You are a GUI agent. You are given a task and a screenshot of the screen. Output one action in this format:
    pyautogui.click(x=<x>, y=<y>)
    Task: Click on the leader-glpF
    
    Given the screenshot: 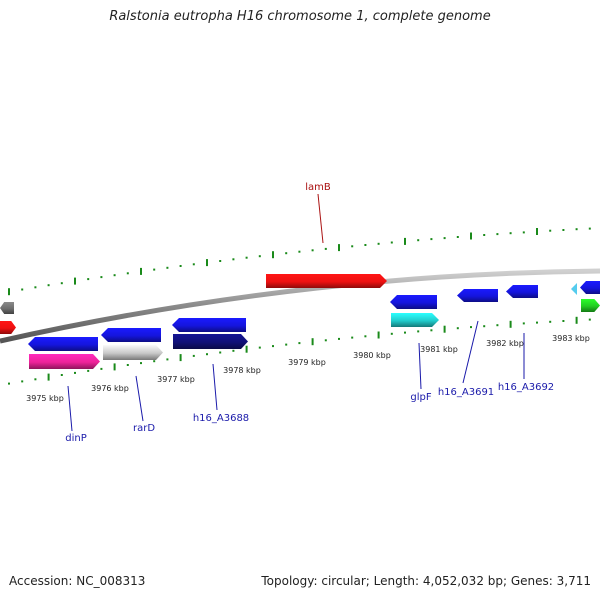 What is the action you would take?
    pyautogui.click(x=420, y=366)
    